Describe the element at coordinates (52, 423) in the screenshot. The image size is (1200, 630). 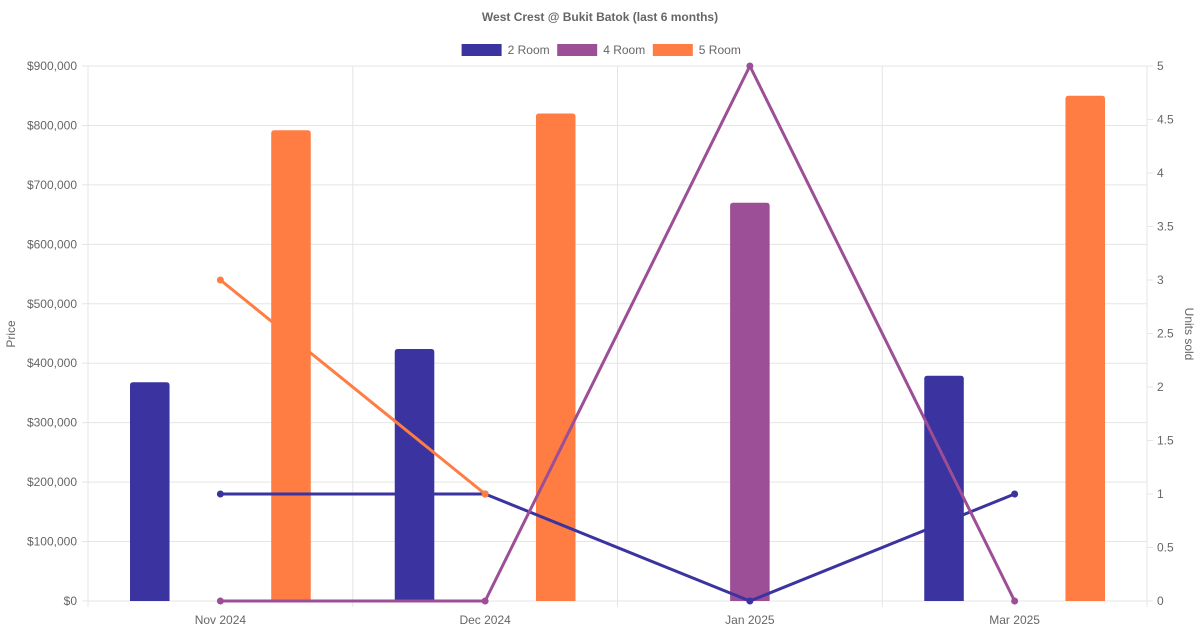
I see `y-tick-label: $300,000` at that location.